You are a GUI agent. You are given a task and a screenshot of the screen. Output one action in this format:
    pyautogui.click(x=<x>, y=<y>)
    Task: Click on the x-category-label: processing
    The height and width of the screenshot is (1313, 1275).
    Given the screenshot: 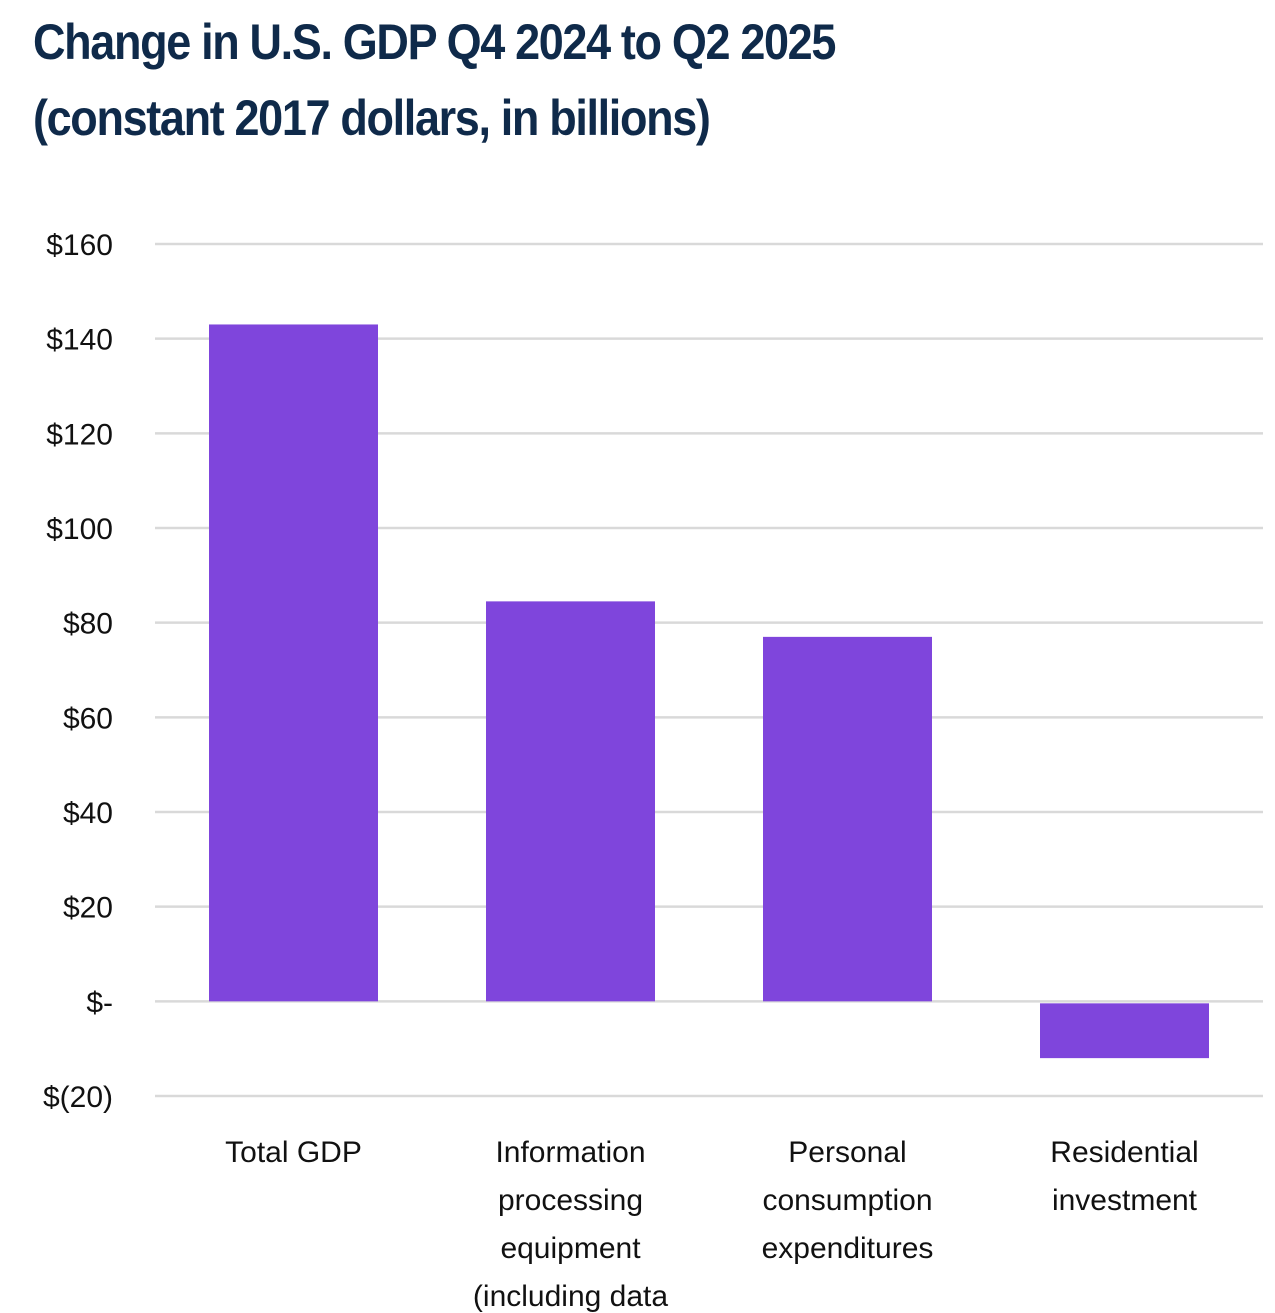 What is the action you would take?
    pyautogui.click(x=570, y=1200)
    